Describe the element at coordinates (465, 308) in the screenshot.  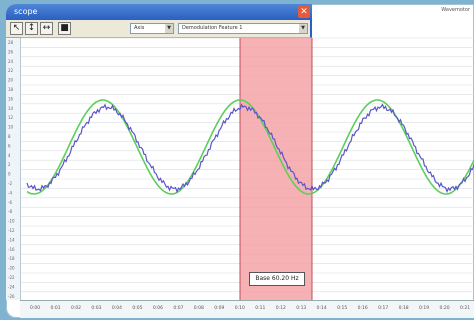
I see `bottom-axis-tick-label: 0:21` at that location.